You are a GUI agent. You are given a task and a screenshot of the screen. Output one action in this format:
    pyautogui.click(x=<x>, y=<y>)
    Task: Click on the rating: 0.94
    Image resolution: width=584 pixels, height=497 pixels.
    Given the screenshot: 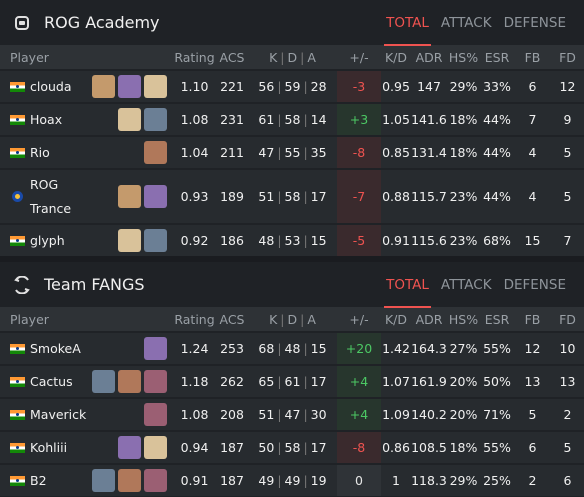 What is the action you would take?
    pyautogui.click(x=194, y=447)
    